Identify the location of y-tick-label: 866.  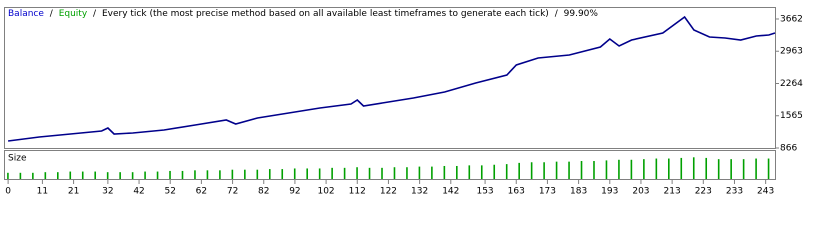
(788, 149).